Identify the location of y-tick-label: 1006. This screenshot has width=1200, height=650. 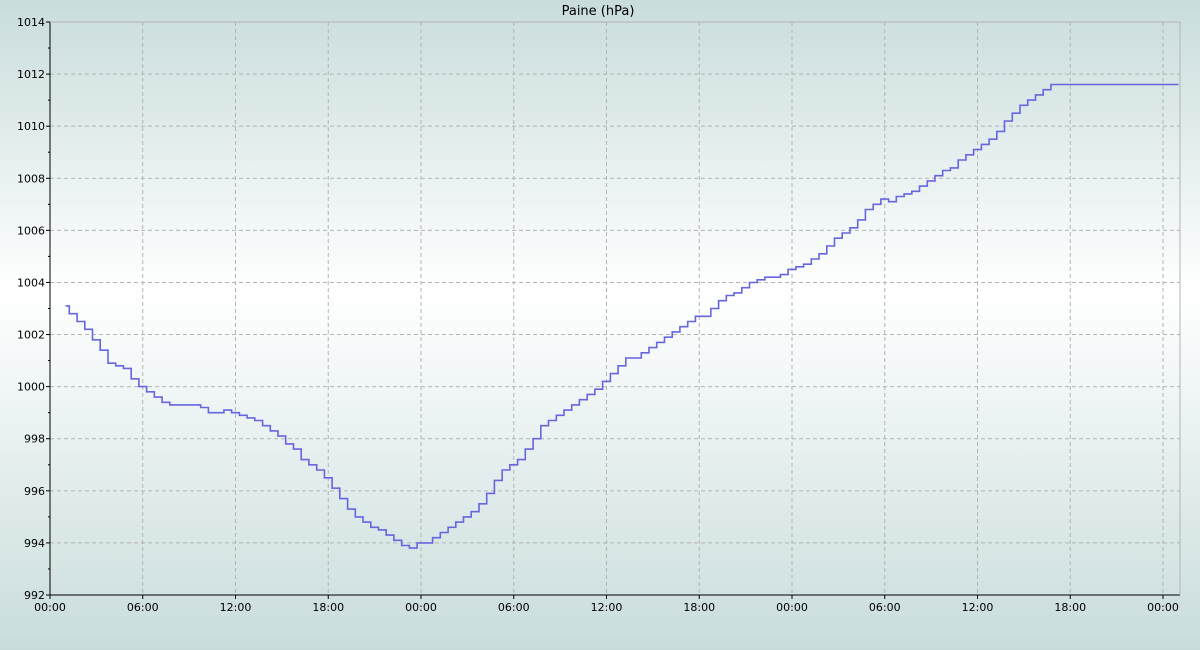
(31, 230).